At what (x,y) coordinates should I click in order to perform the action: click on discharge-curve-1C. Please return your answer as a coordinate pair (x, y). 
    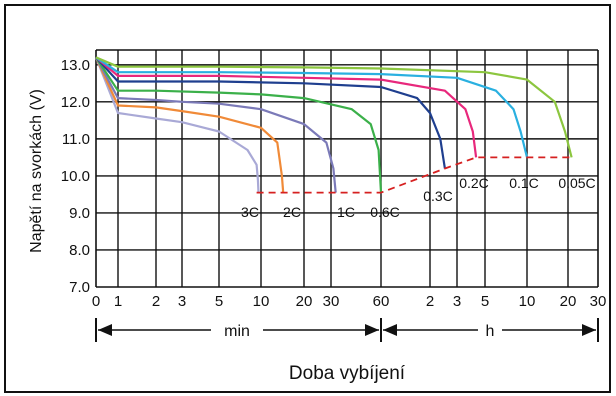
    Looking at the image, I should click on (216, 124).